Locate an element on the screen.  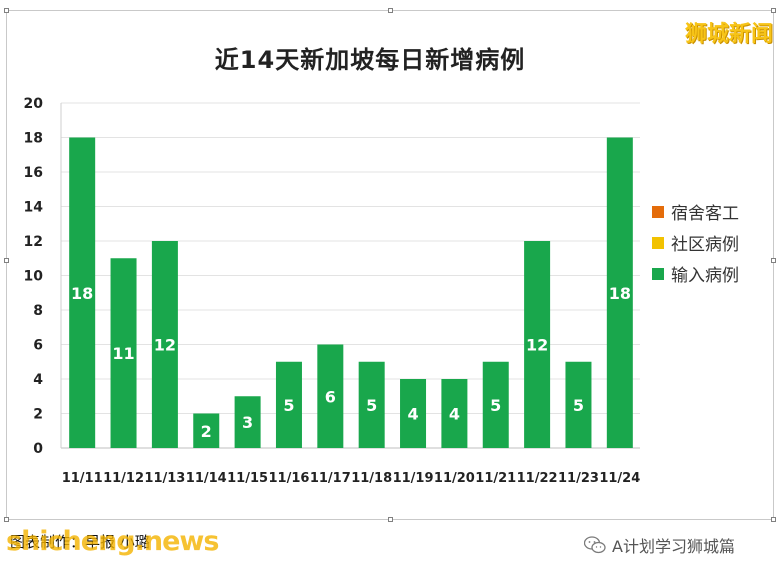
legend: 宿舍客工 社区病例 输入病例 is located at coordinates (695, 242).